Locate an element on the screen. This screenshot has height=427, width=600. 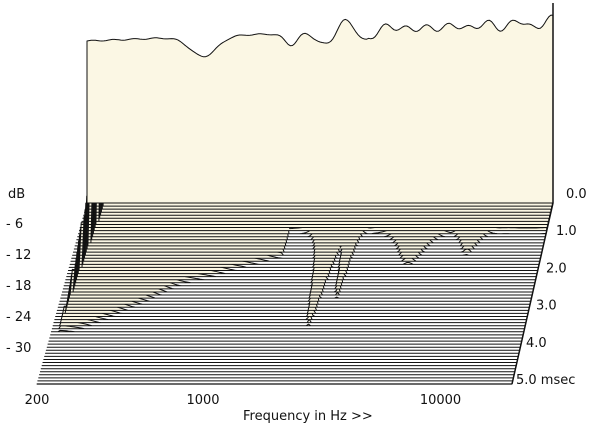
y-tick-label: - 30 is located at coordinates (18, 348).